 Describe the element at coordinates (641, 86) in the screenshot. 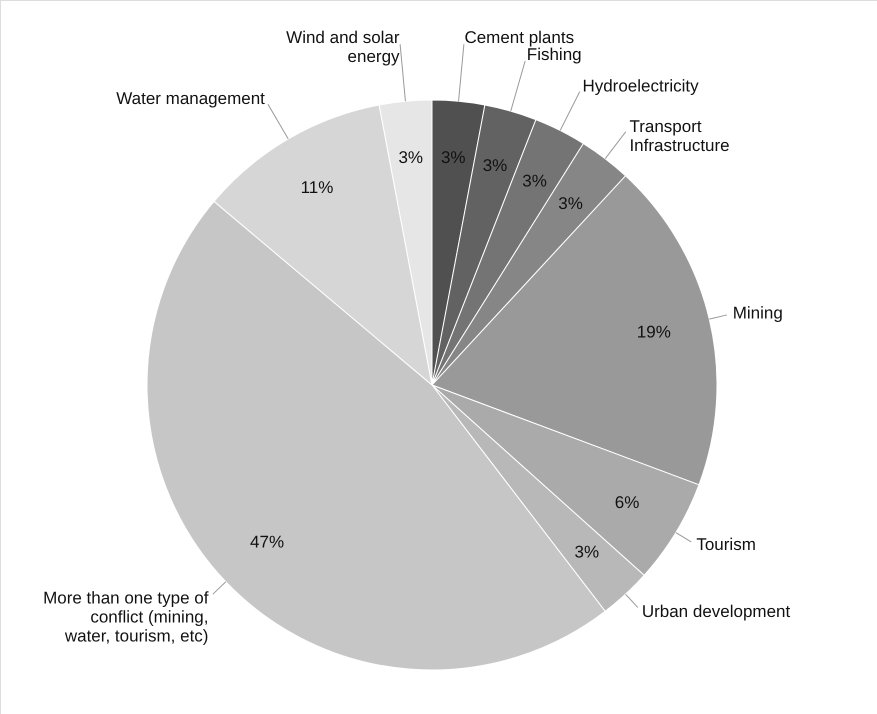

I see `slice-label: Hydroelectricity` at that location.